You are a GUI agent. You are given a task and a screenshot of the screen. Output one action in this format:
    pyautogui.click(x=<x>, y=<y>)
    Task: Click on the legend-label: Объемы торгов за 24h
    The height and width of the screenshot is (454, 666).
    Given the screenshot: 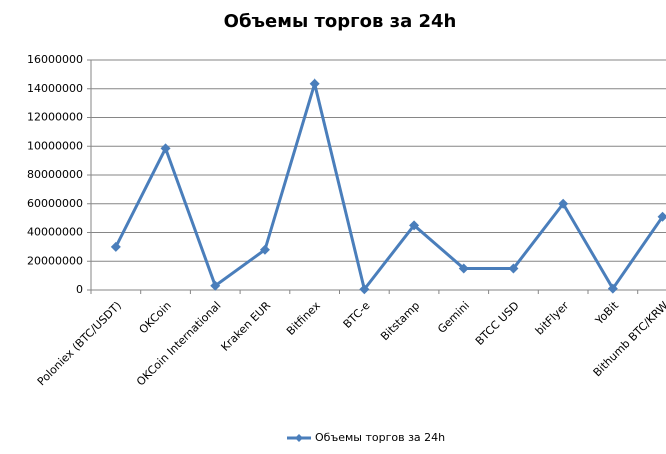 What is the action you would take?
    pyautogui.click(x=380, y=437)
    